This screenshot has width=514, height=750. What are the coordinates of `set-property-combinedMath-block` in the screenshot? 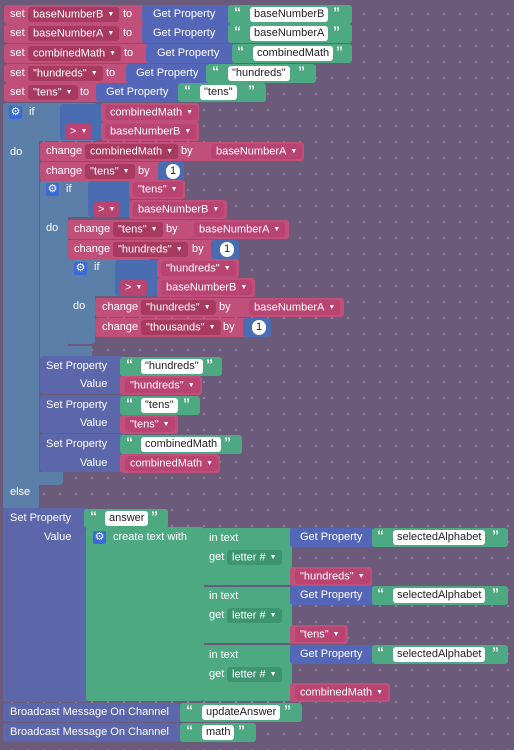 It's located at (83, 453).